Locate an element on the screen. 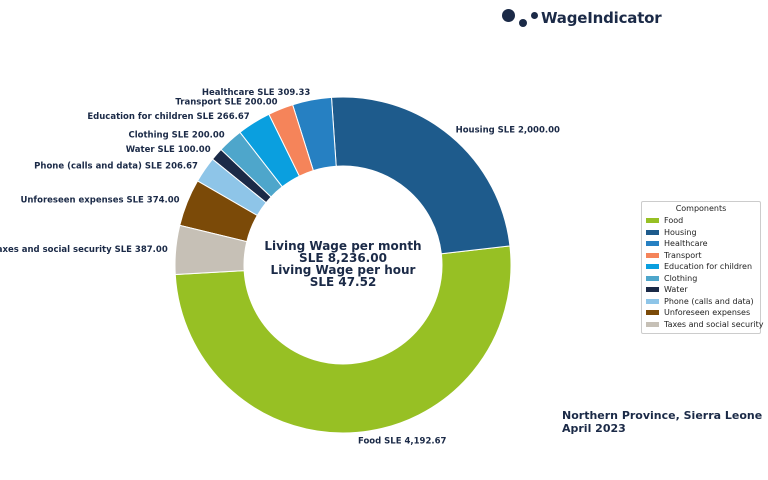  legend-label: Education for children is located at coordinates (708, 267).